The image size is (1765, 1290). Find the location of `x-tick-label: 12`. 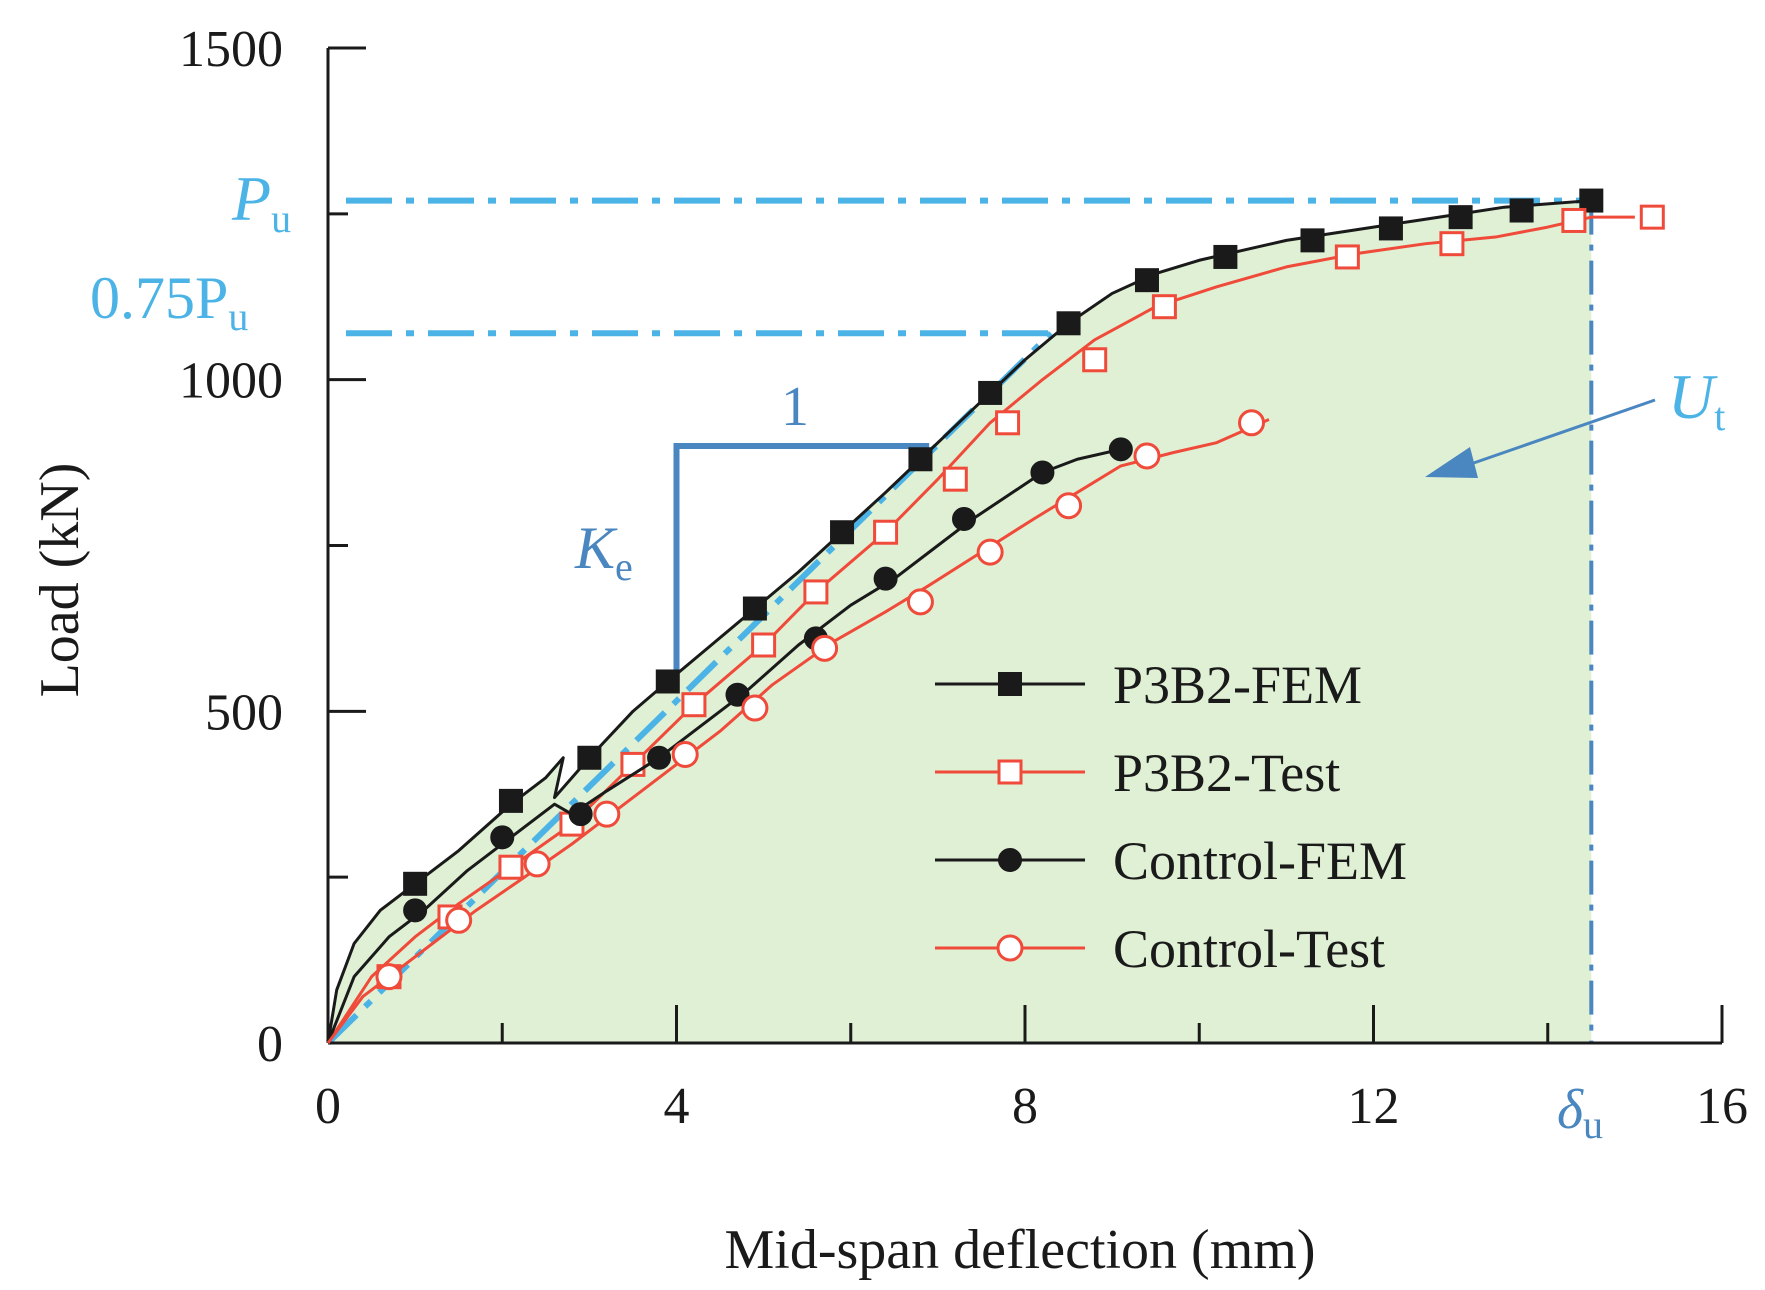

x-tick-label: 12 is located at coordinates (1374, 1106).